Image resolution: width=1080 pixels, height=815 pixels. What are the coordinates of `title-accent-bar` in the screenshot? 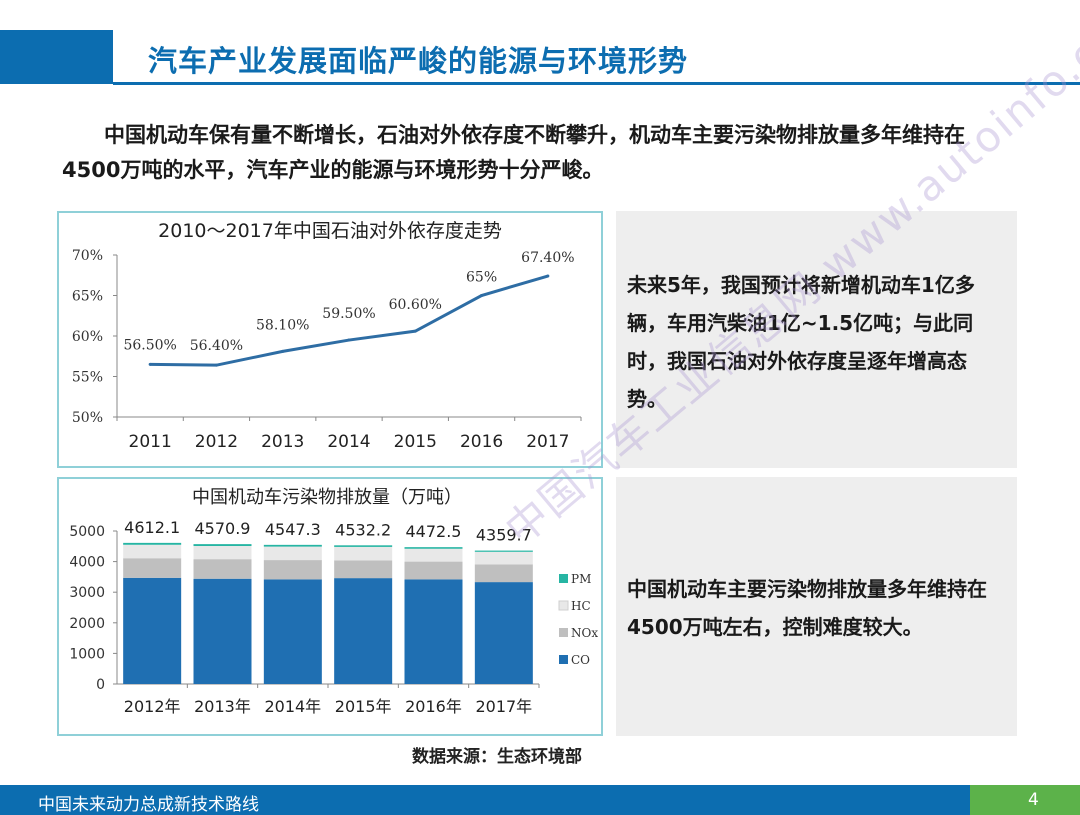 It's located at (56, 57).